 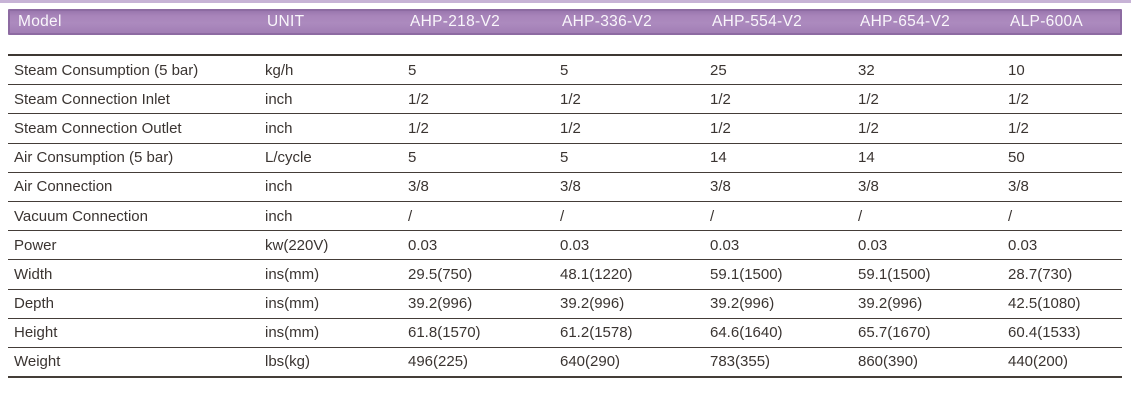 I want to click on row-label: Steam Consumption (5 bar), so click(x=106, y=70).